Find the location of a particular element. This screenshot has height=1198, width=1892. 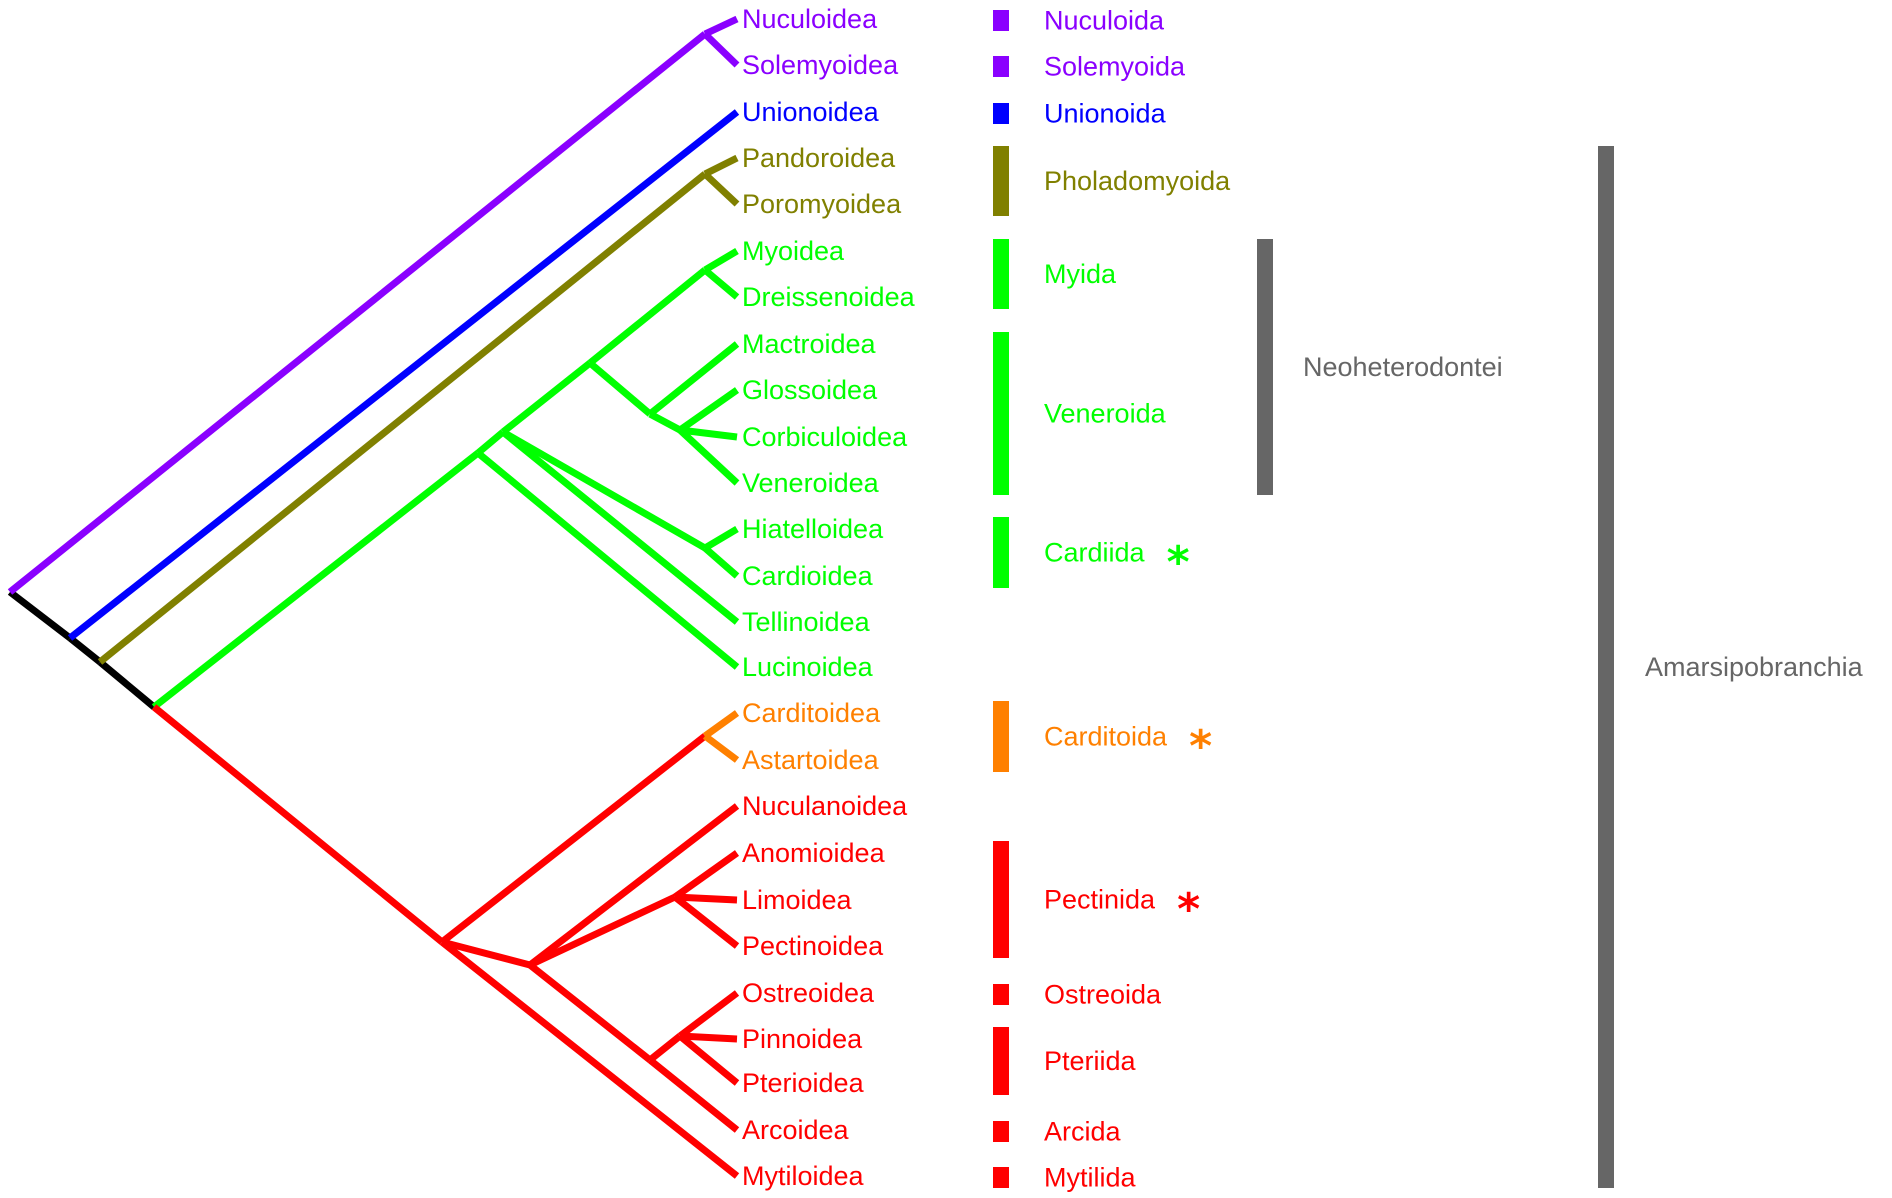

taxon-label: Astartoidea is located at coordinates (811, 760).